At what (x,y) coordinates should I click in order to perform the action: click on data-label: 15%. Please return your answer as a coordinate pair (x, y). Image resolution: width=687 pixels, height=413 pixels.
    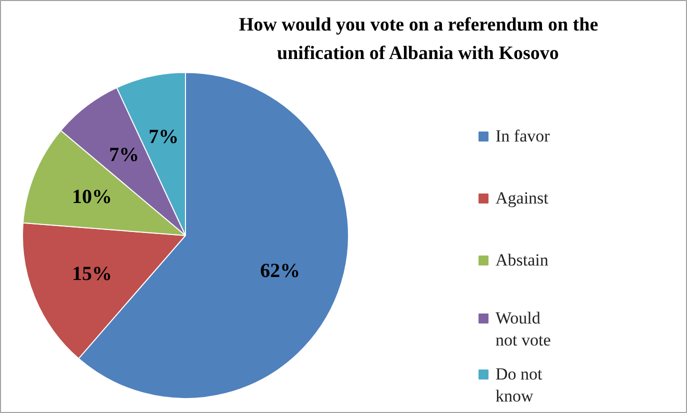
    Looking at the image, I should click on (92, 273).